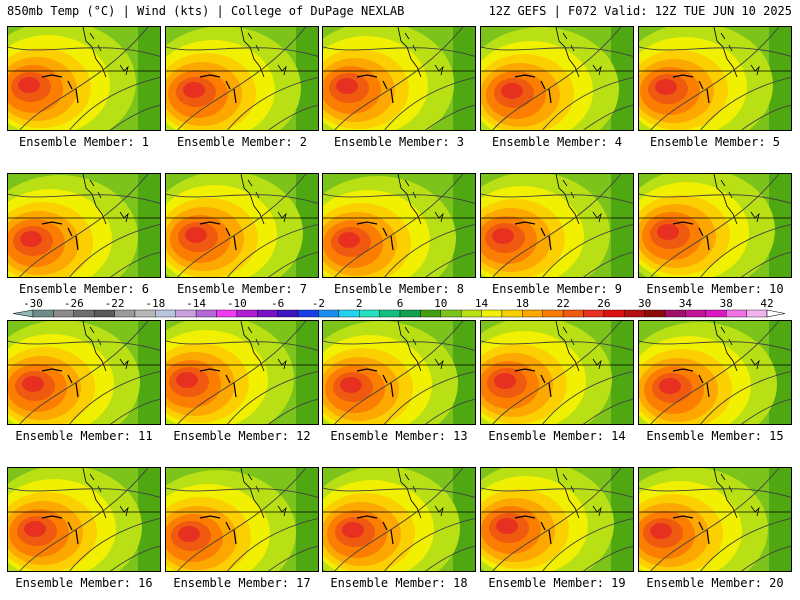 The height and width of the screenshot is (600, 800). What do you see at coordinates (399, 142) in the screenshot?
I see `ensemble-member-label: Ensemble Member: 3` at bounding box center [399, 142].